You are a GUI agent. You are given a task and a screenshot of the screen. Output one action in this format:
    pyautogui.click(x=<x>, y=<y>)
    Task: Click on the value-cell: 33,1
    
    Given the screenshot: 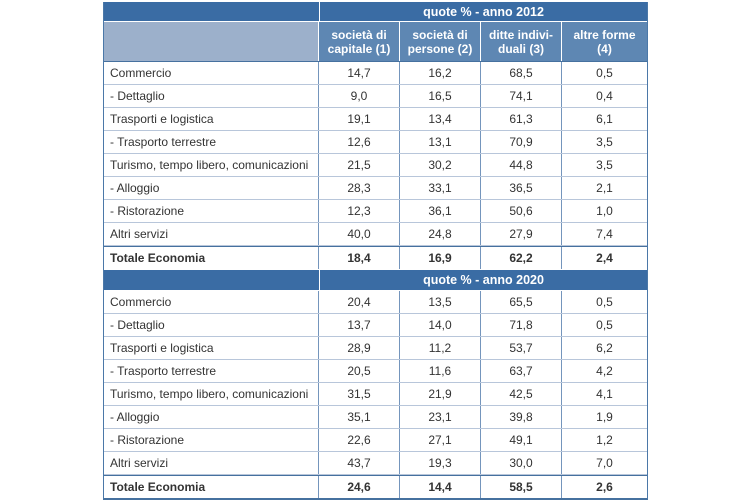 What is the action you would take?
    pyautogui.click(x=440, y=188)
    